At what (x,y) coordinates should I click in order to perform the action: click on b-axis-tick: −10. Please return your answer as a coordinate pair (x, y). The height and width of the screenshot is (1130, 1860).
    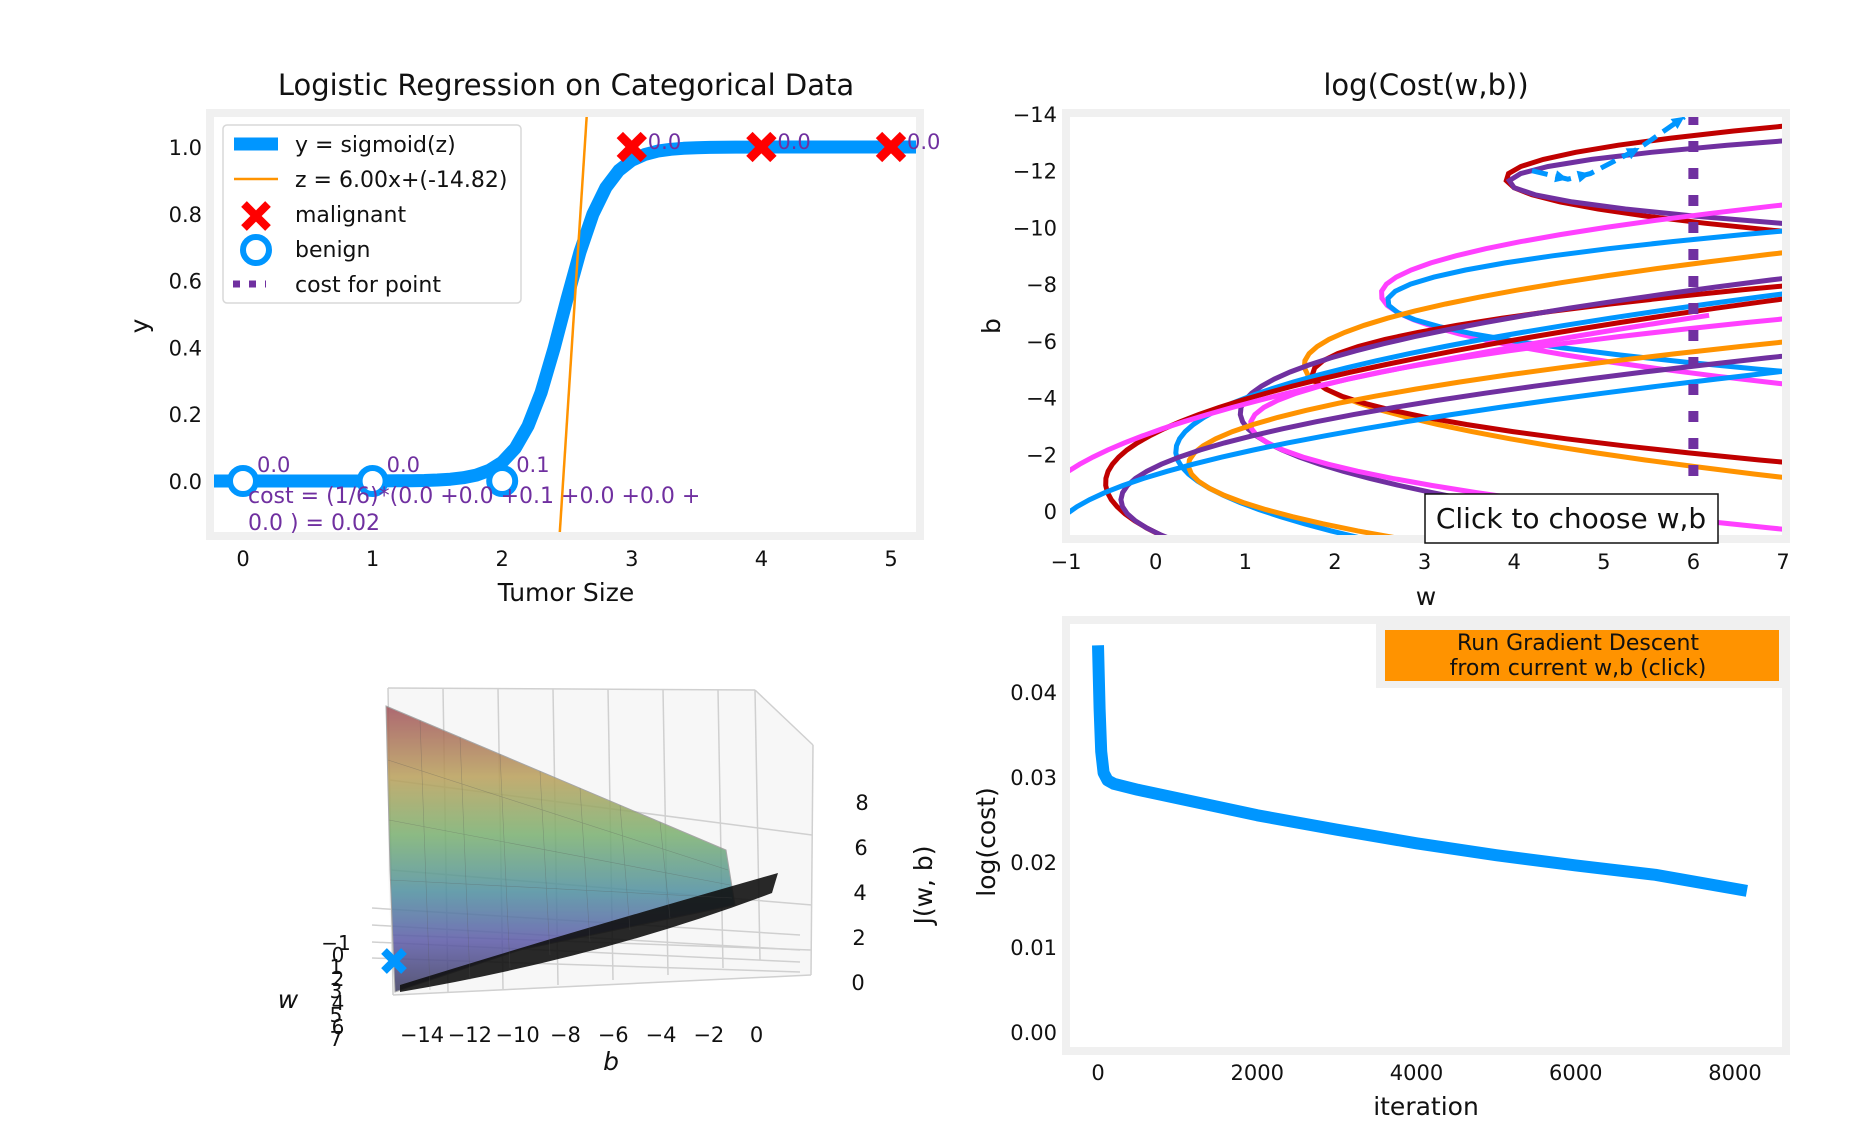
    Looking at the image, I should click on (517, 1035).